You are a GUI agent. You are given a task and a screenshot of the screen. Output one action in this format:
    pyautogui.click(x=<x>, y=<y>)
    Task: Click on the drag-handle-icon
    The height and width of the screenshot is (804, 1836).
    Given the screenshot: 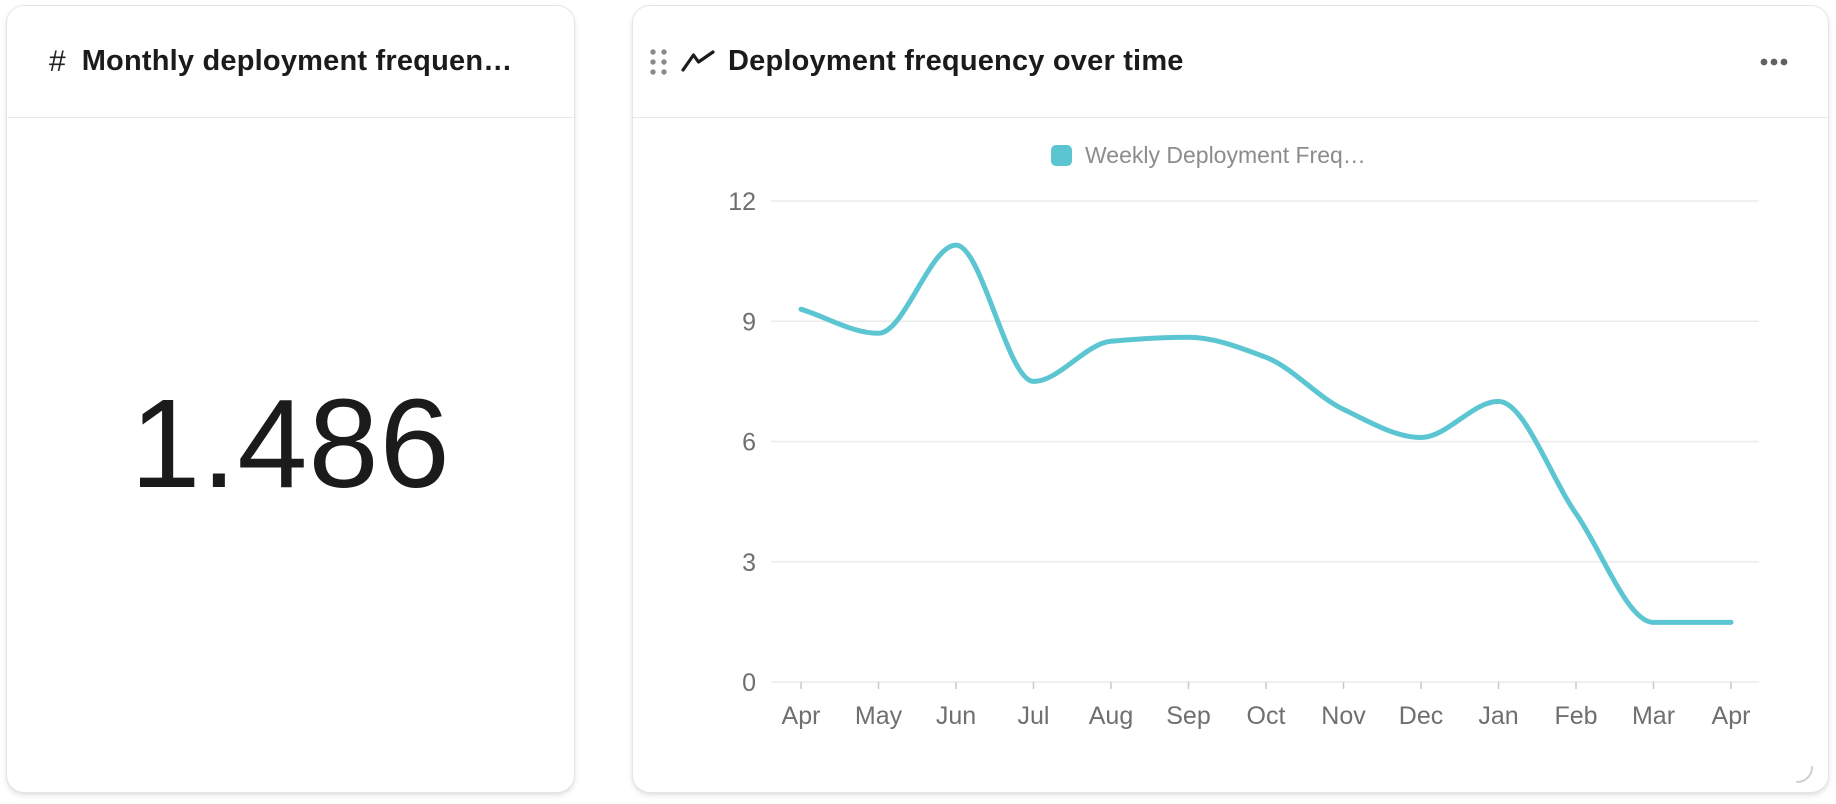 What is the action you would take?
    pyautogui.click(x=658, y=62)
    